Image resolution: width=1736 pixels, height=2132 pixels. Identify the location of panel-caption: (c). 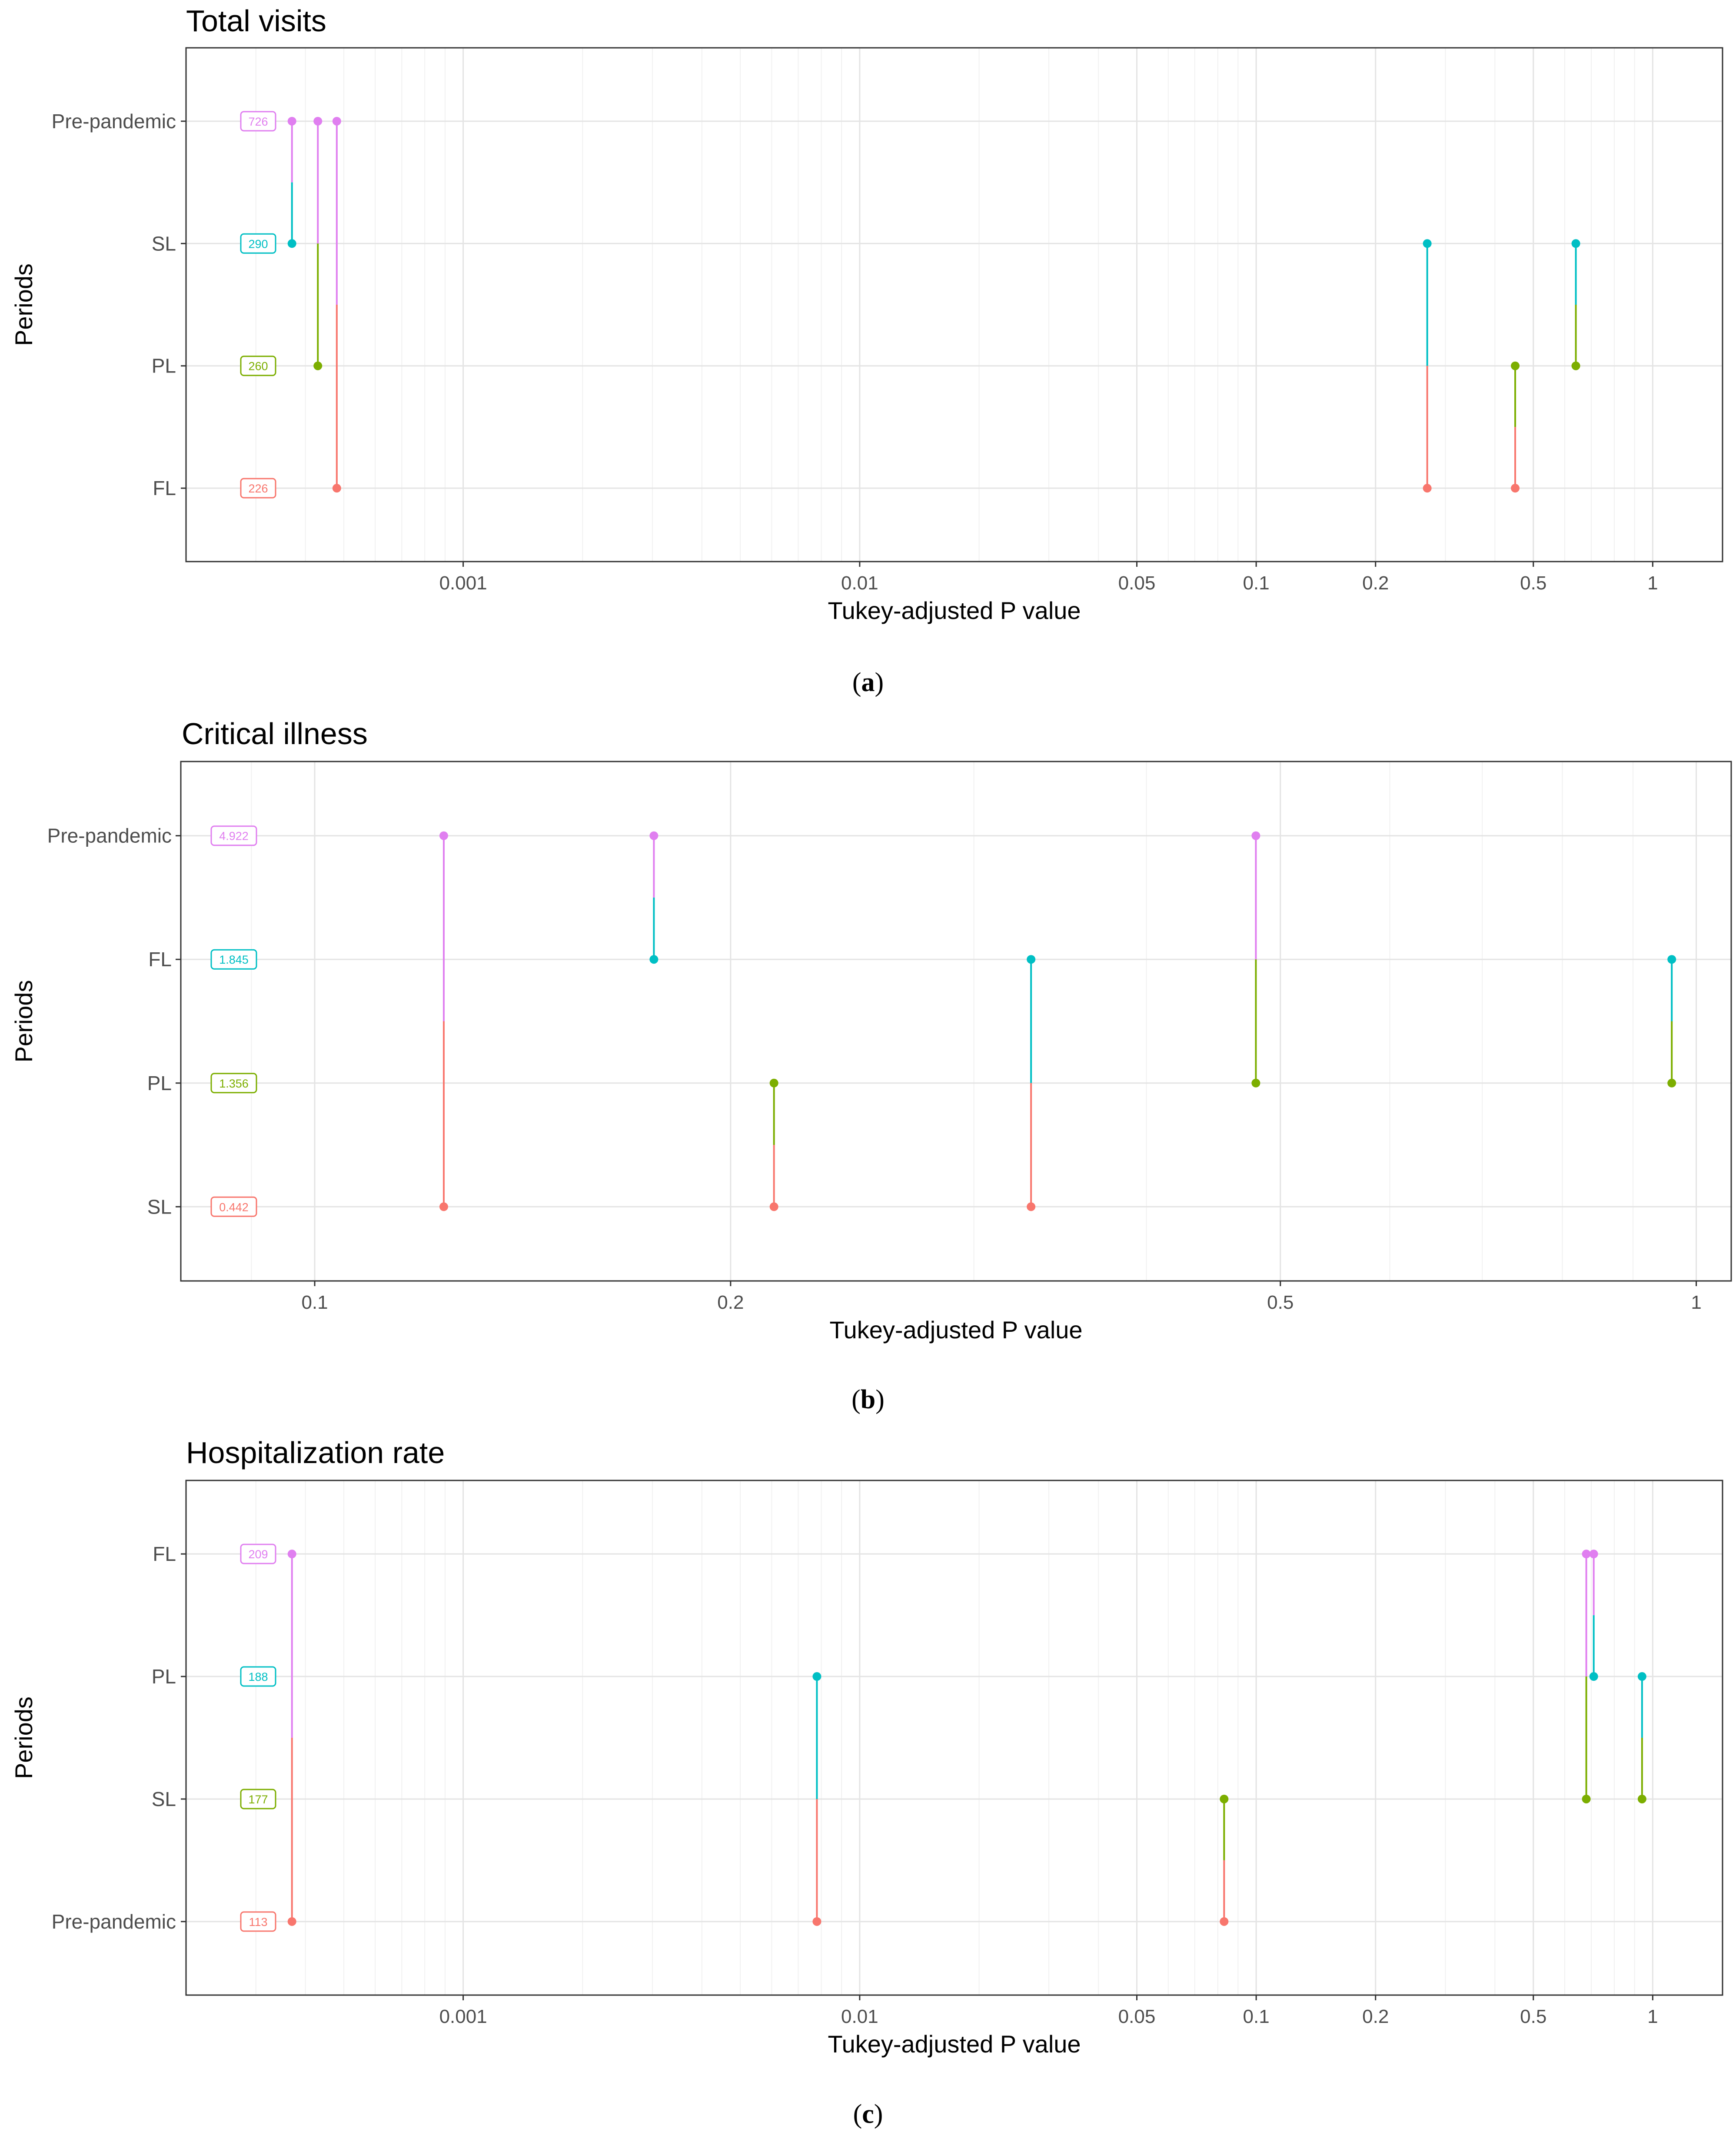
(868, 2114).